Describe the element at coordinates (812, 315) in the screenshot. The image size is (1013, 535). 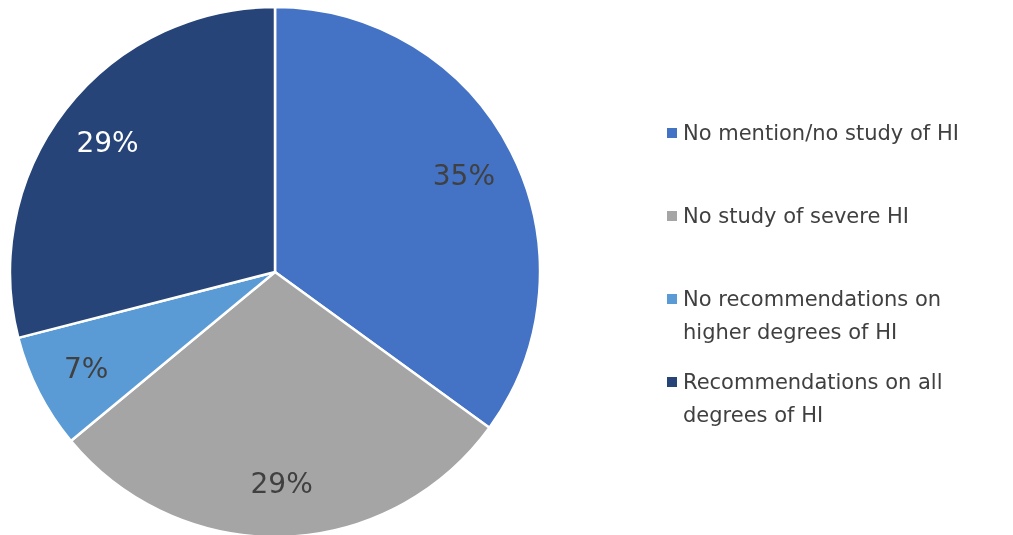
I see `legend-label: No recommendations on higher degrees of HI` at that location.